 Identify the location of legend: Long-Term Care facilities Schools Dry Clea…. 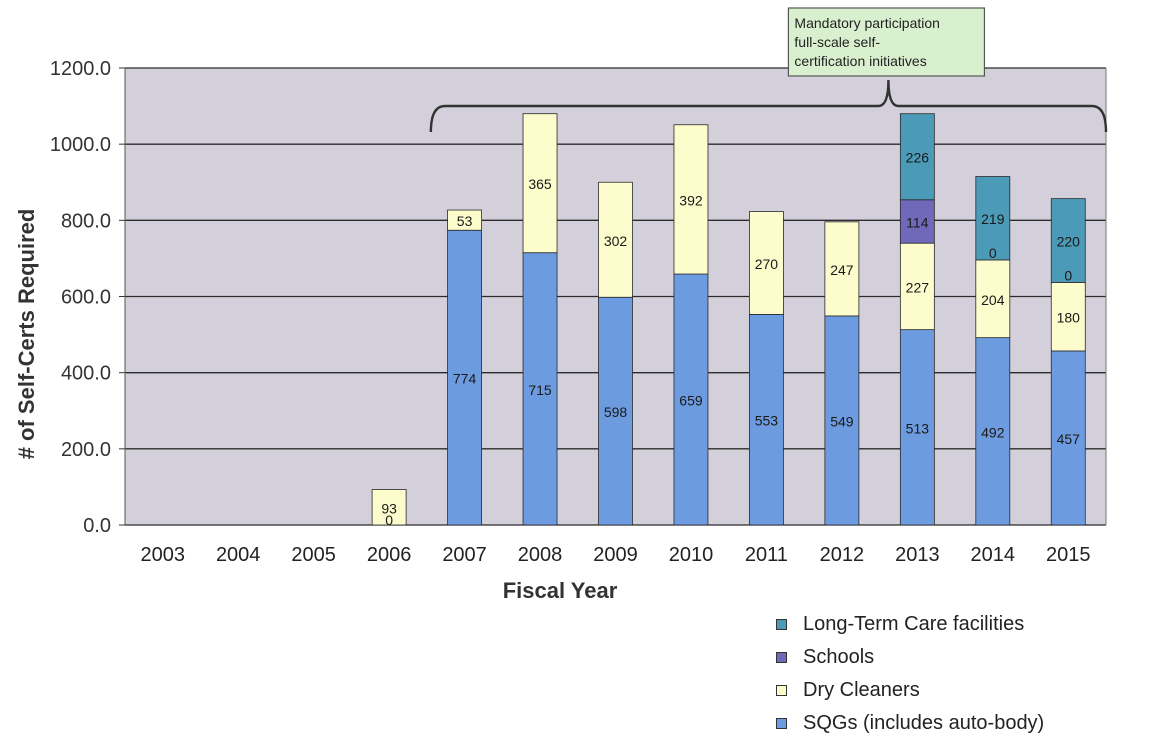
(956, 674).